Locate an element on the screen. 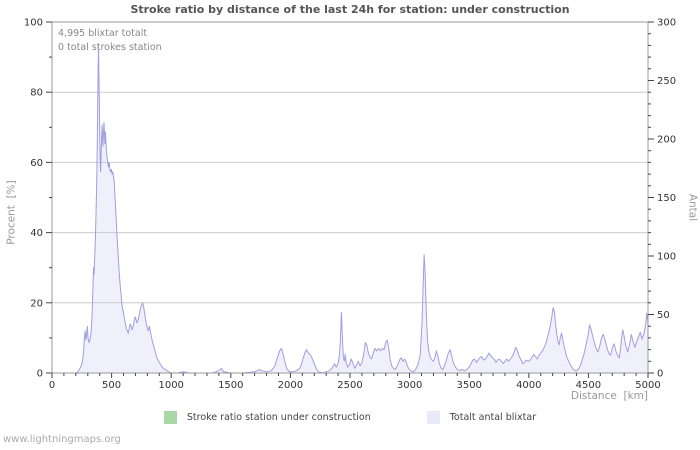  y-axis-label-right: Antal is located at coordinates (692, 207).